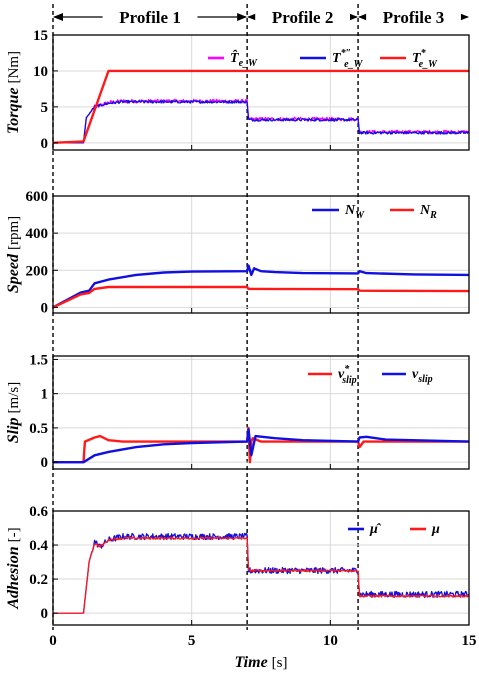 The image size is (479, 673). What do you see at coordinates (38, 546) in the screenshot?
I see `y-tick-label: 0.4` at bounding box center [38, 546].